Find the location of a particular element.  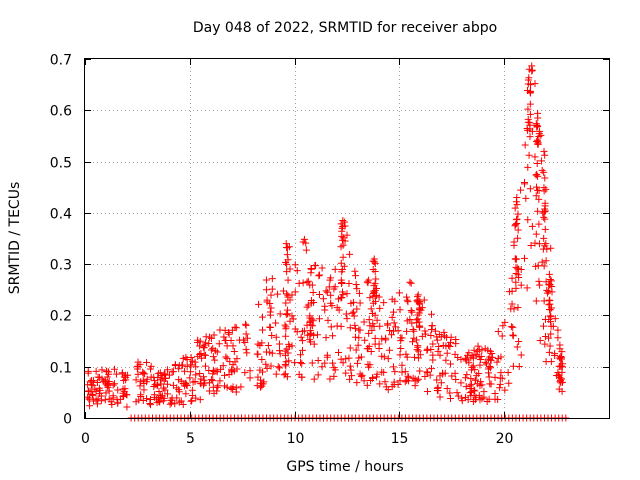

y-tick-label: 0.4 is located at coordinates (61, 215).